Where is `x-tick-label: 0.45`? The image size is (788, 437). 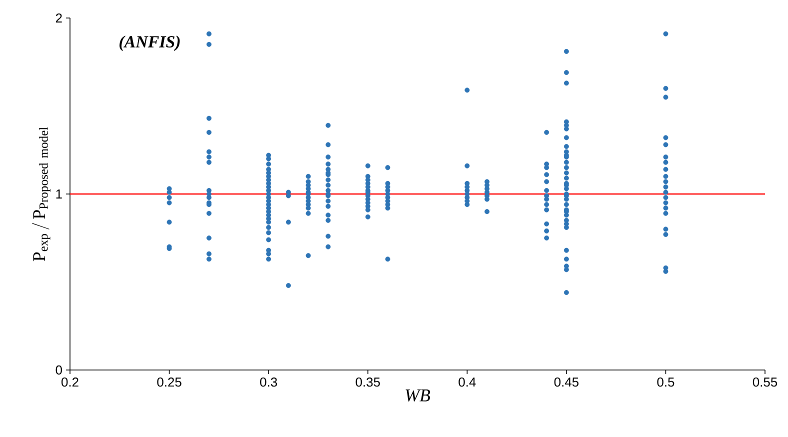
x-tick-label: 0.45 is located at coordinates (566, 382).